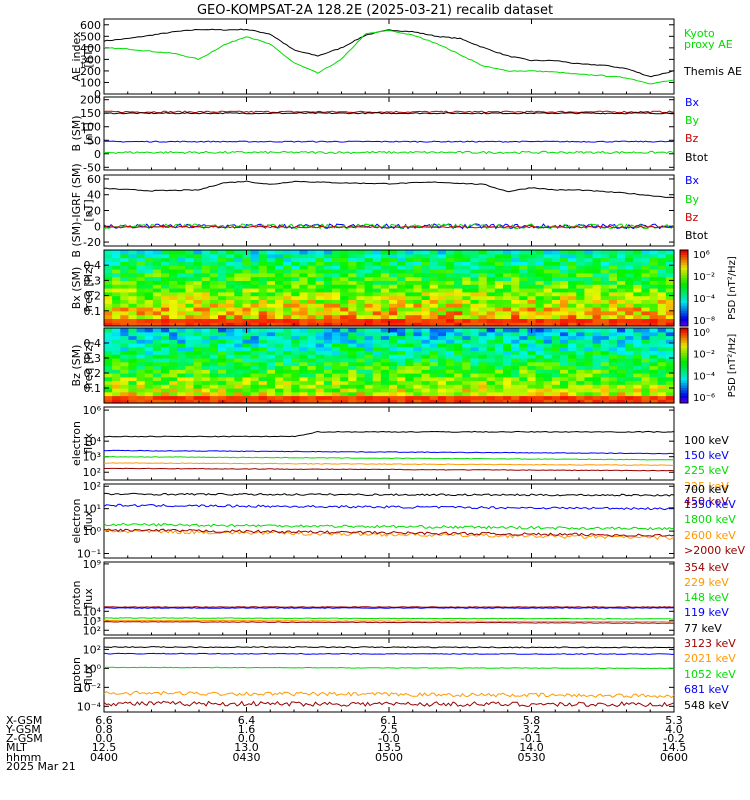 This screenshot has height=800, width=750. Describe the element at coordinates (389, 452) in the screenshot. I see `series-line-150-kev` at that location.